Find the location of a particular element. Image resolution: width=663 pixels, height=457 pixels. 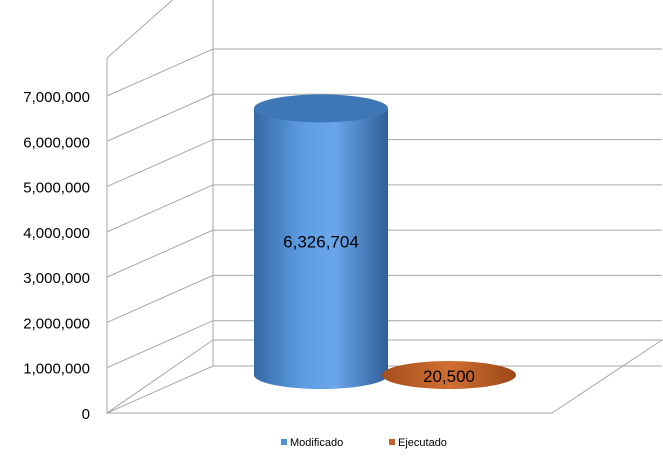

y-tick-label: 0 is located at coordinates (86, 414).